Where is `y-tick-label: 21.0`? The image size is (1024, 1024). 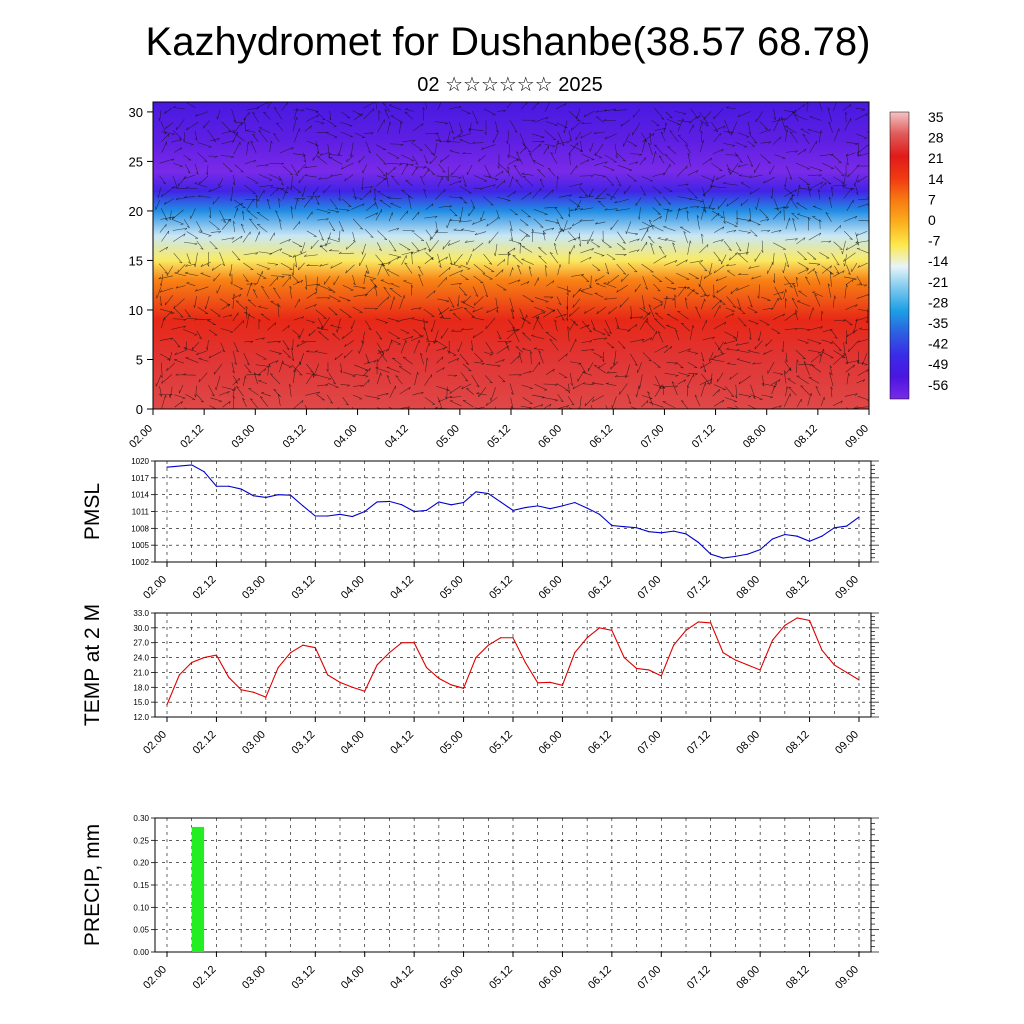
y-tick-label: 21.0 is located at coordinates (141, 672).